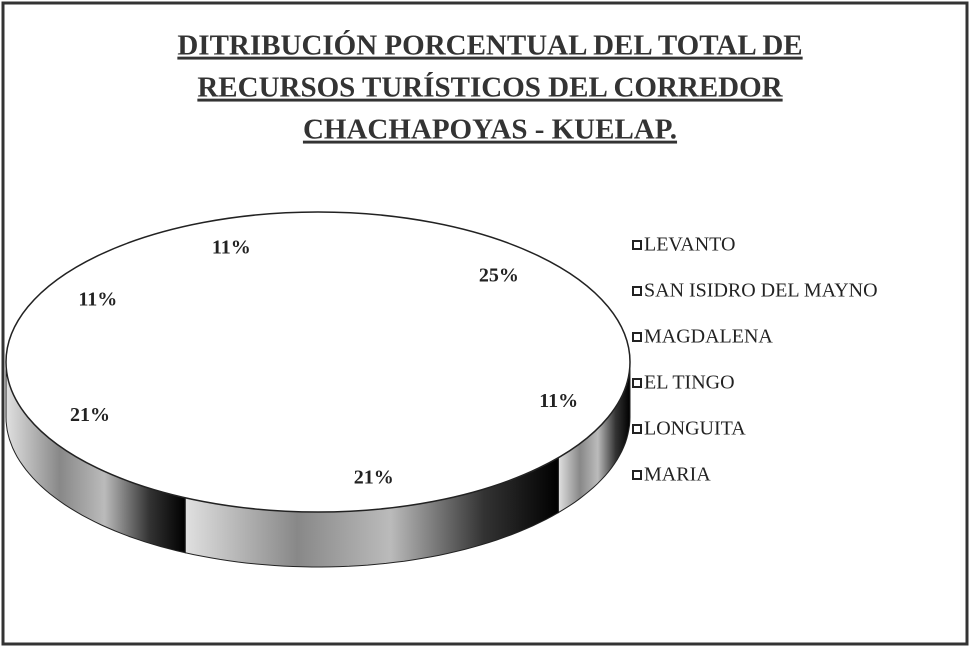 The image size is (970, 647). Describe the element at coordinates (499, 276) in the screenshot. I see `data-label: 25%` at that location.